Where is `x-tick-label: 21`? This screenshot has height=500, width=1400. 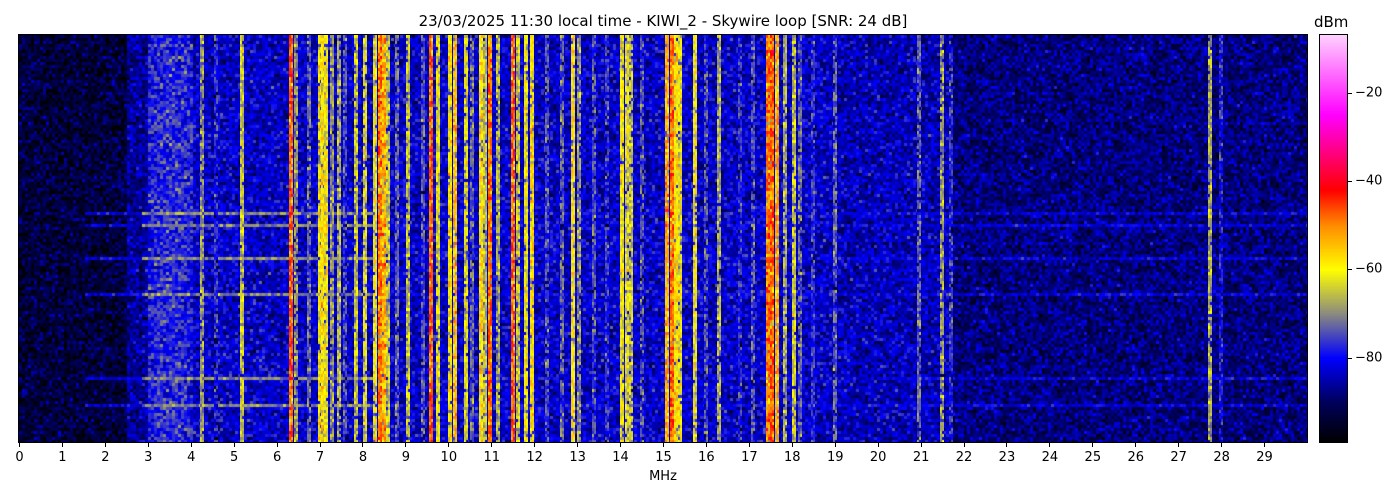
x-tick-label: 21 is located at coordinates (921, 457).